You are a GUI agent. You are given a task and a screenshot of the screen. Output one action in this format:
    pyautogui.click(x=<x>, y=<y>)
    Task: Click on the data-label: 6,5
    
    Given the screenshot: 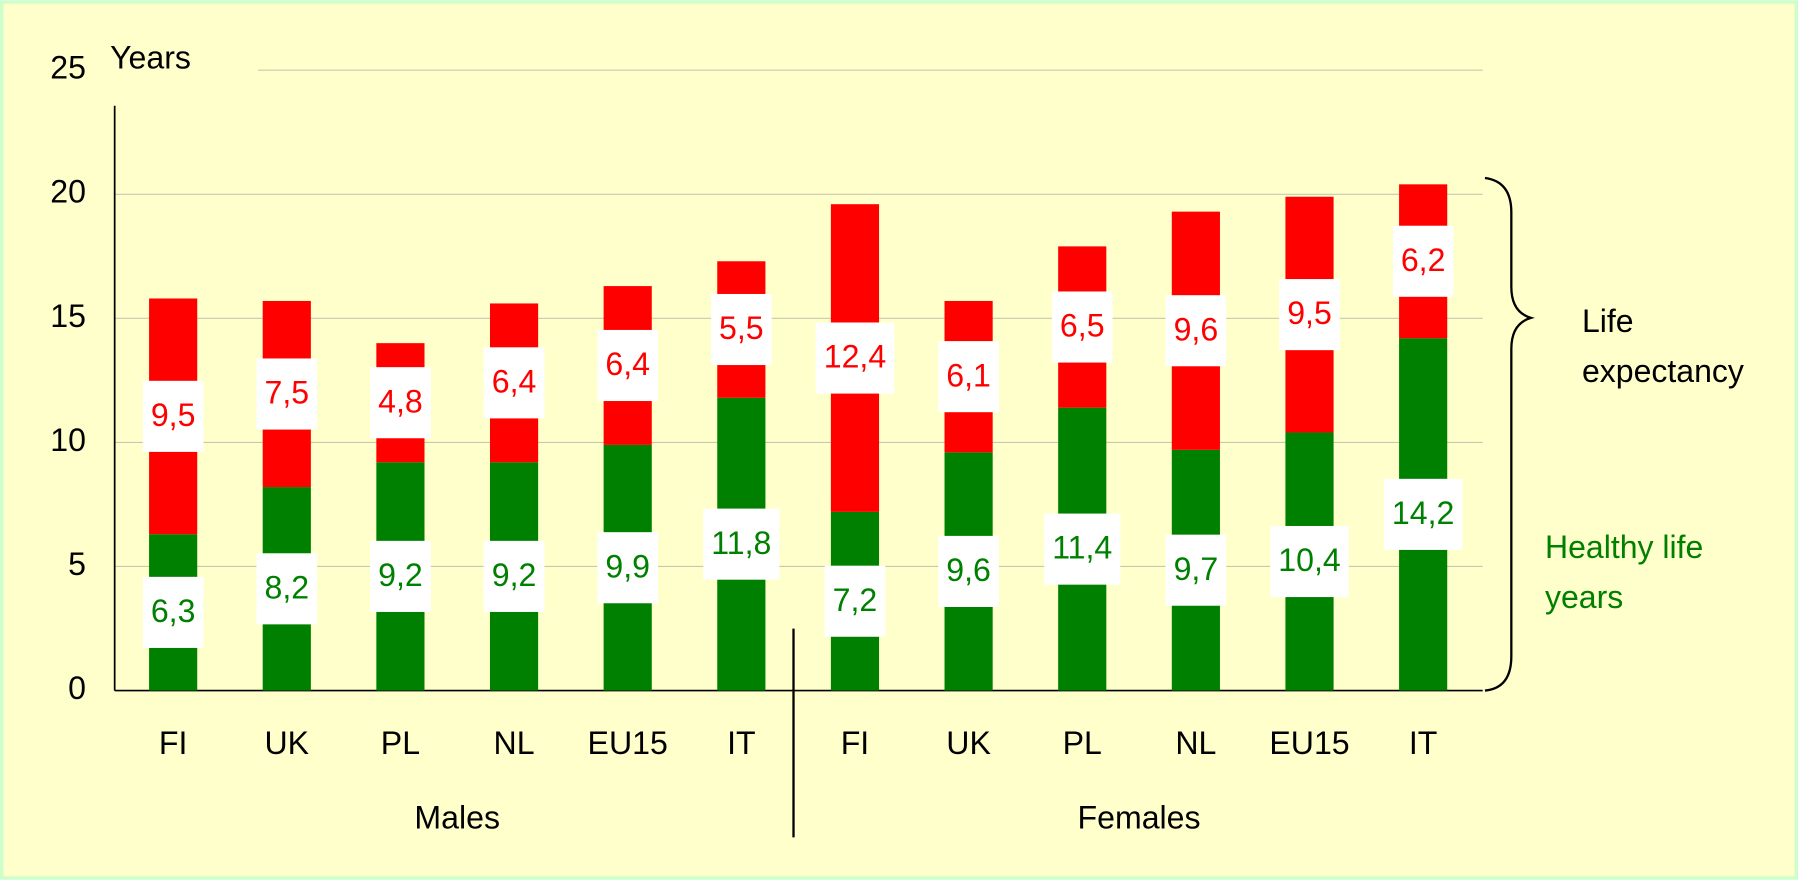 What is the action you would take?
    pyautogui.click(x=1082, y=326)
    